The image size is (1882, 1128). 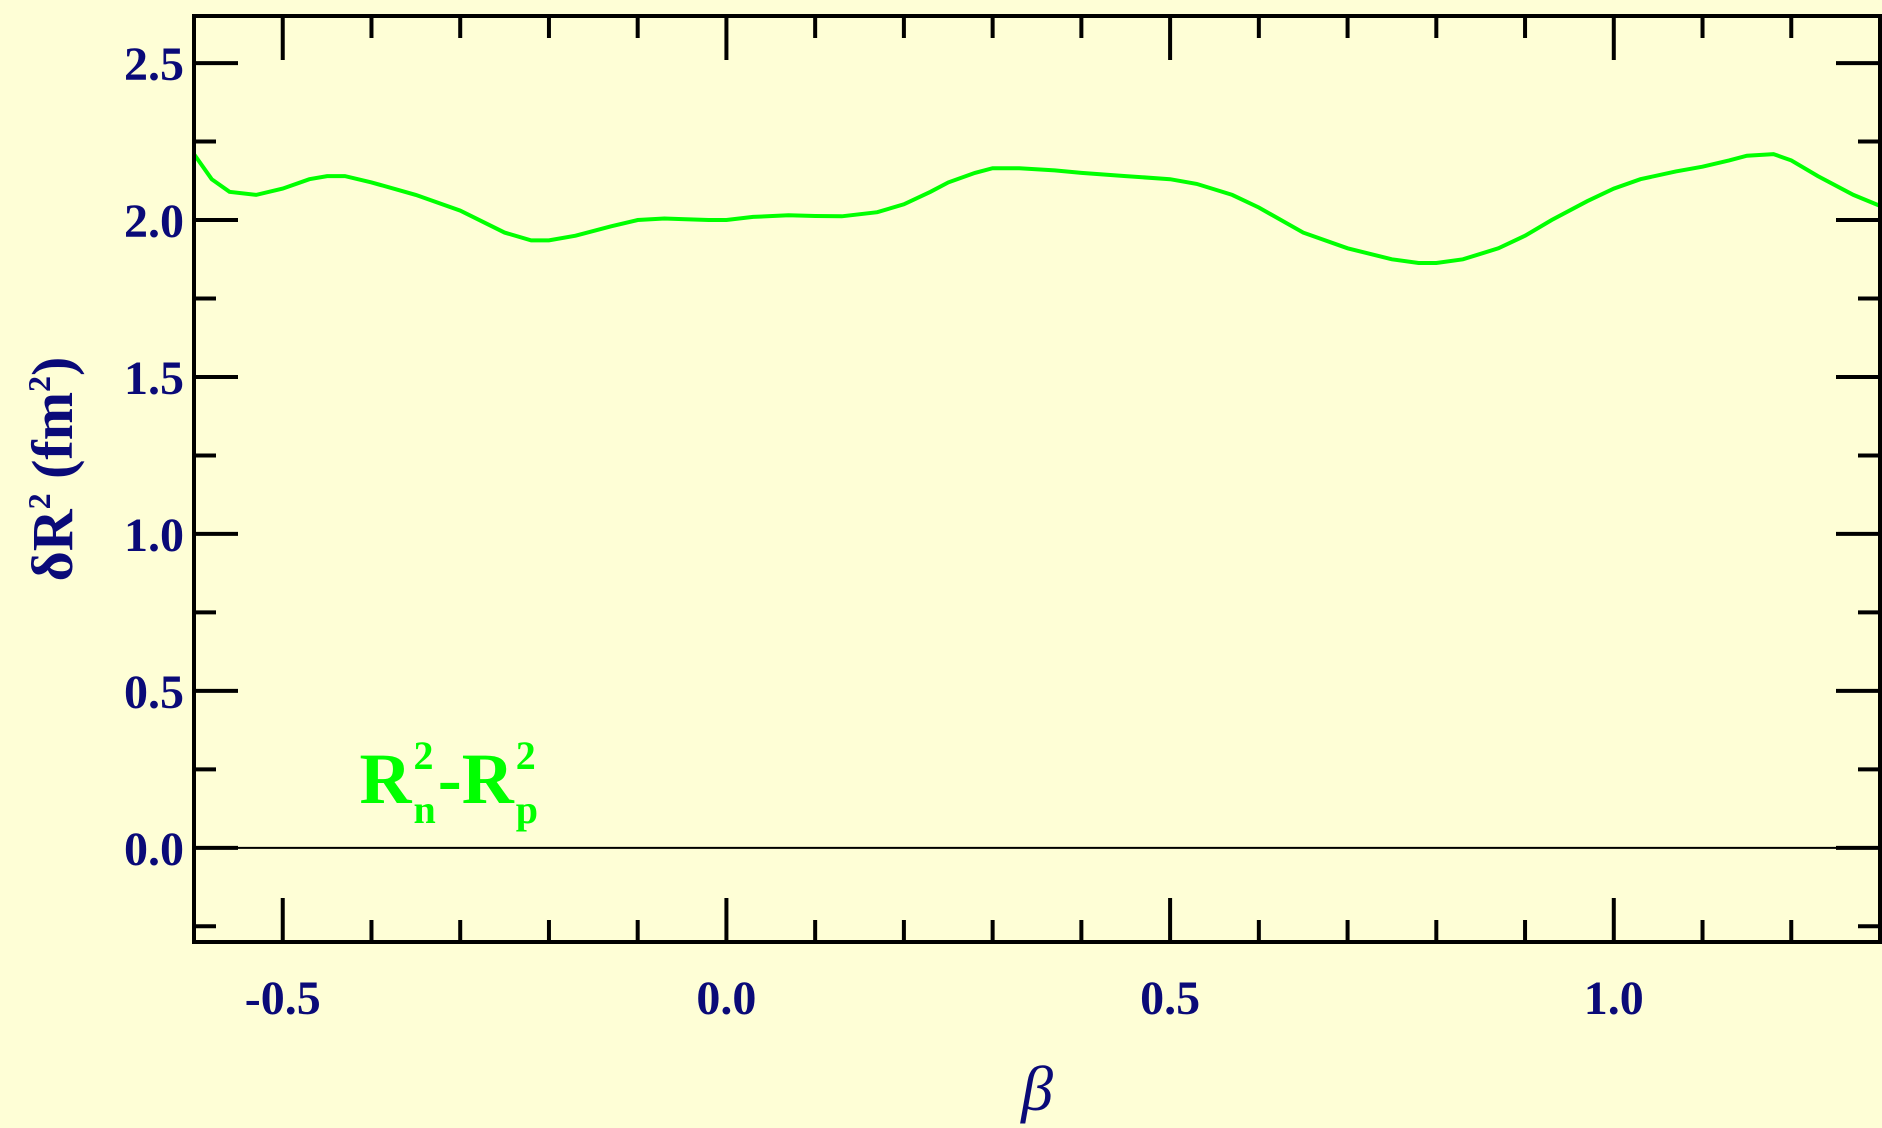 I want to click on annotation-base2: R, so click(x=488, y=779).